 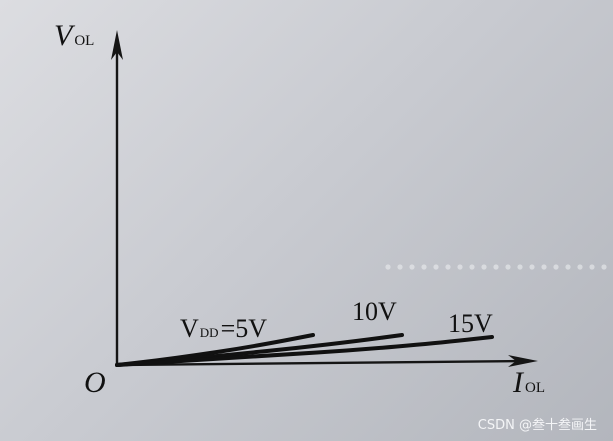 I want to click on x-axis-label: I OL, so click(x=528, y=382).